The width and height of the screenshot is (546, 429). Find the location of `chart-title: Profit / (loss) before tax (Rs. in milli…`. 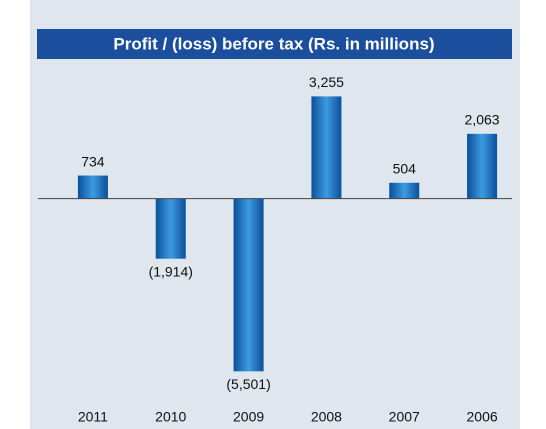

chart-title: Profit / (loss) before tax (Rs. in milli… is located at coordinates (273, 43).